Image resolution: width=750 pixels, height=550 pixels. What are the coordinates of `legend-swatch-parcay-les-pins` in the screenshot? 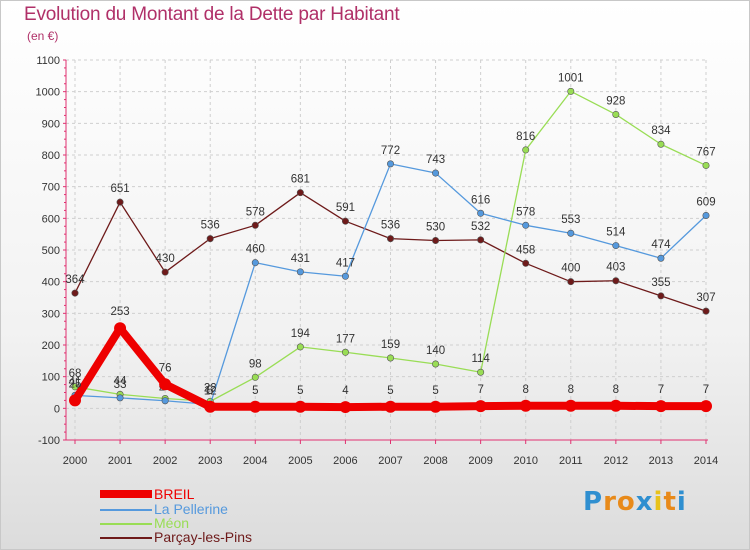 It's located at (126, 538).